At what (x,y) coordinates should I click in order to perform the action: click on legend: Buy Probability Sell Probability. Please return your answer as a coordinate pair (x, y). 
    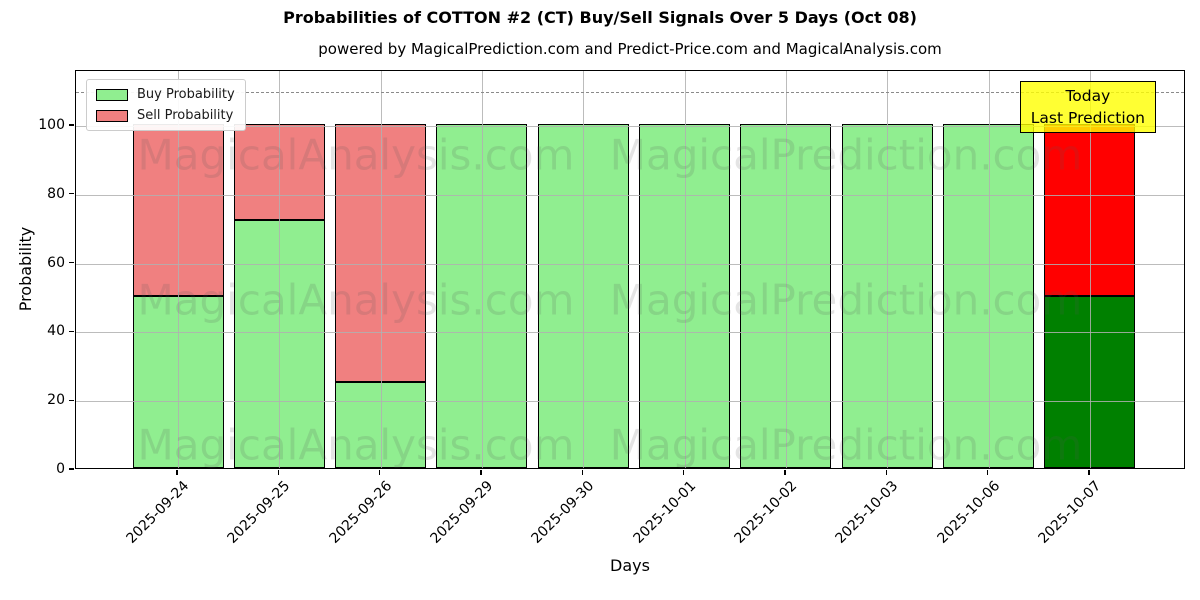
    Looking at the image, I should click on (166, 105).